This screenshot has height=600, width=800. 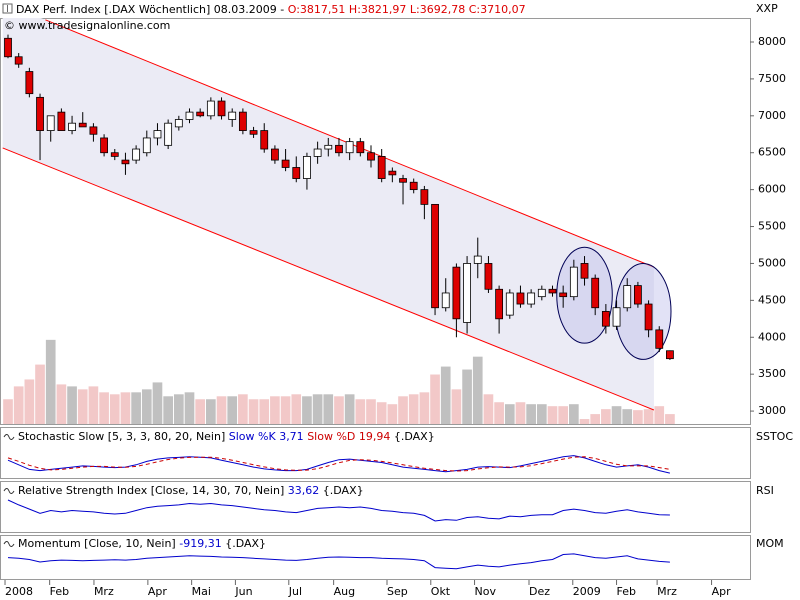 I want to click on y-tick-label: 7500, so click(x=772, y=78).